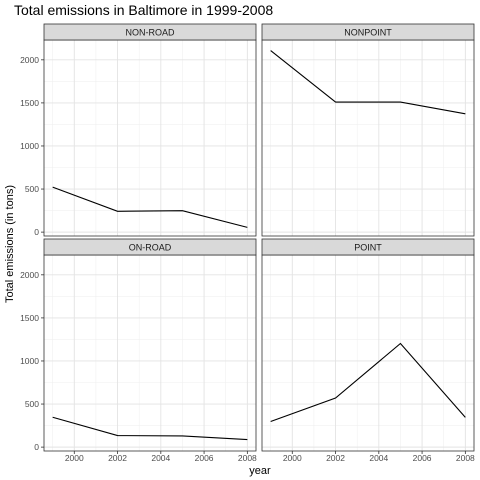 This screenshot has height=480, width=480. I want to click on x-axis-ticks: 2000 2002 2004 2006 2008 2000 2002 2004 2006 2008, so click(270, 457).